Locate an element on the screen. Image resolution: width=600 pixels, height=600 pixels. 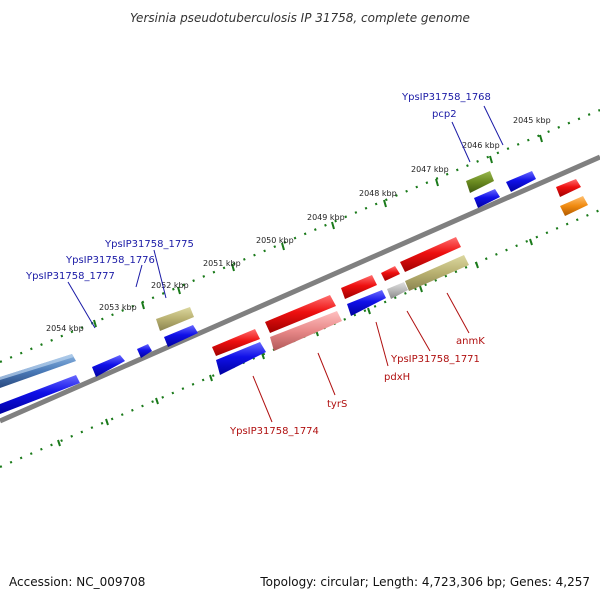
tick-label: 2046 kbp is located at coordinates (481, 145).